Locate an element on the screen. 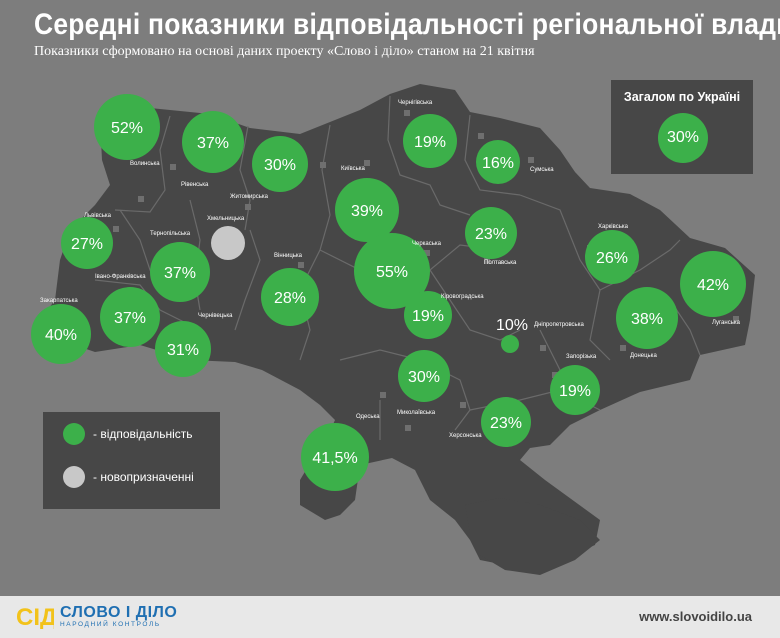 The height and width of the screenshot is (638, 780). region-8-value-label: 37% is located at coordinates (180, 273).